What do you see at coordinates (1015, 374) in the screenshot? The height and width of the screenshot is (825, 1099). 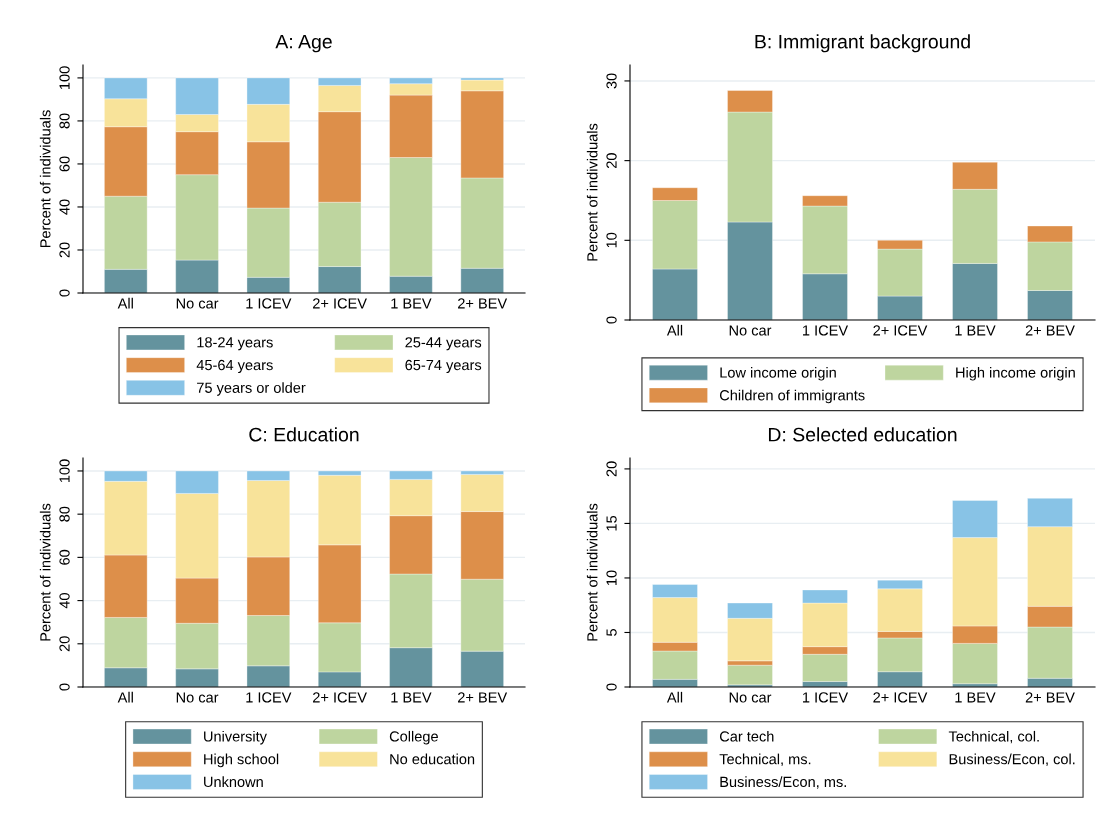 I see `legend-label: High income origin` at bounding box center [1015, 374].